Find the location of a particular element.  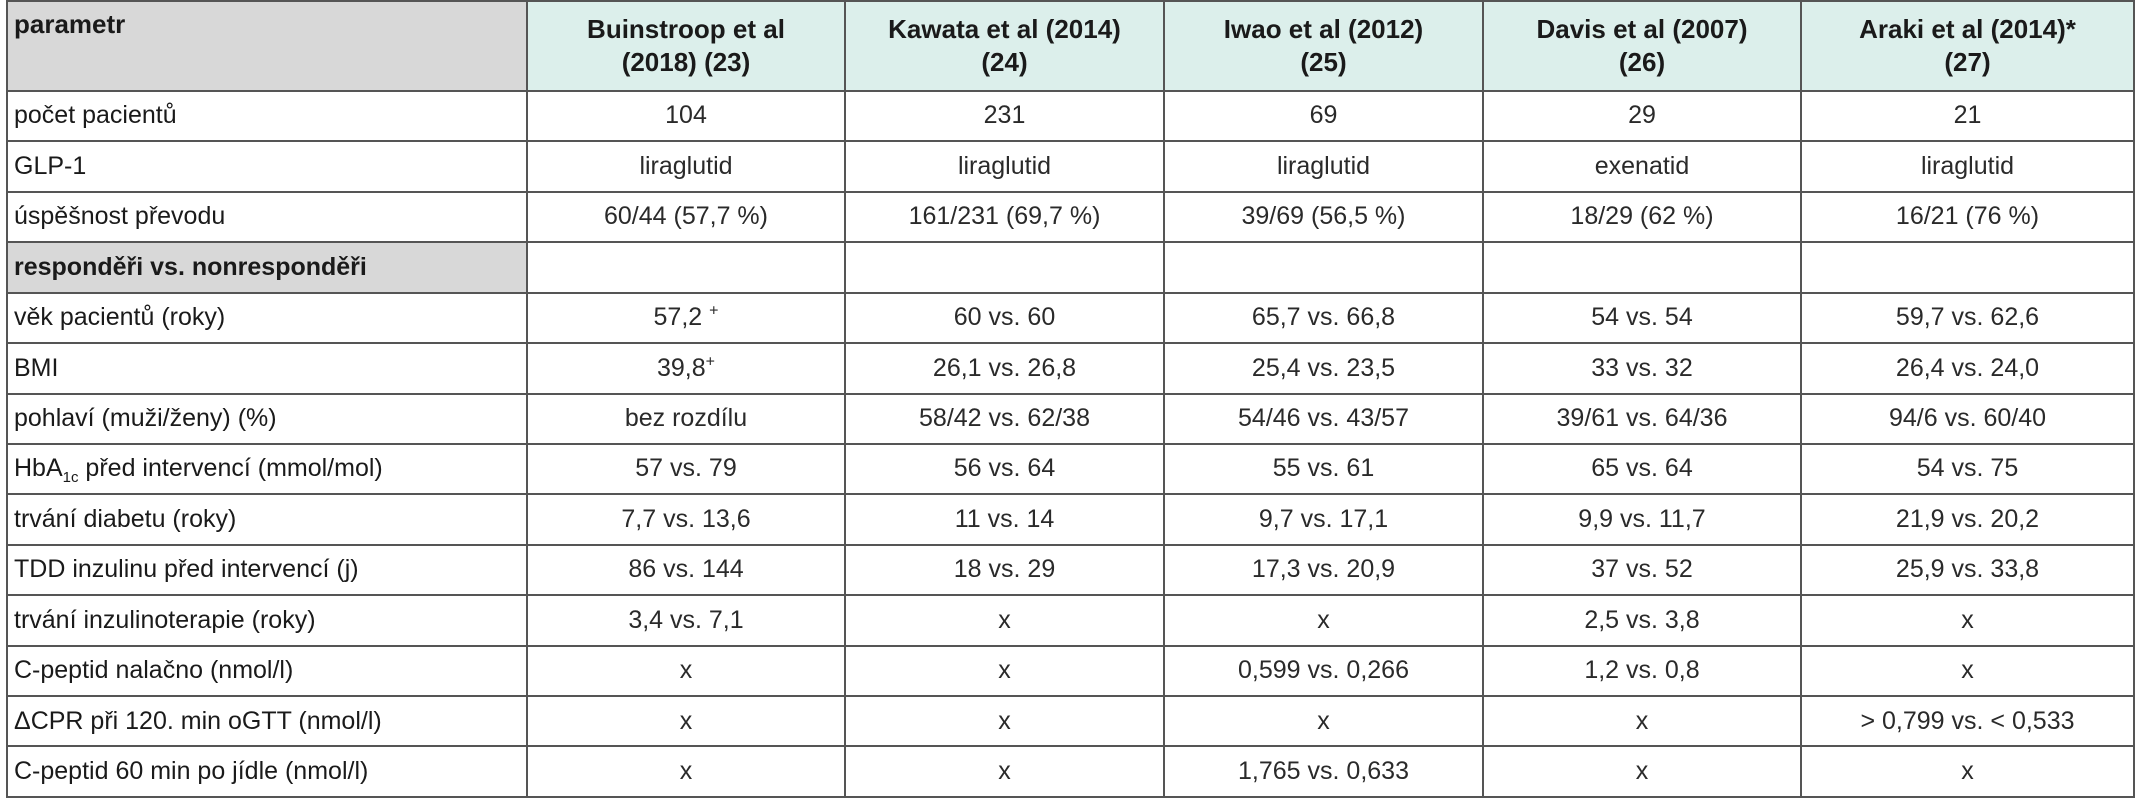

table-cell: 69 is located at coordinates (1323, 116).